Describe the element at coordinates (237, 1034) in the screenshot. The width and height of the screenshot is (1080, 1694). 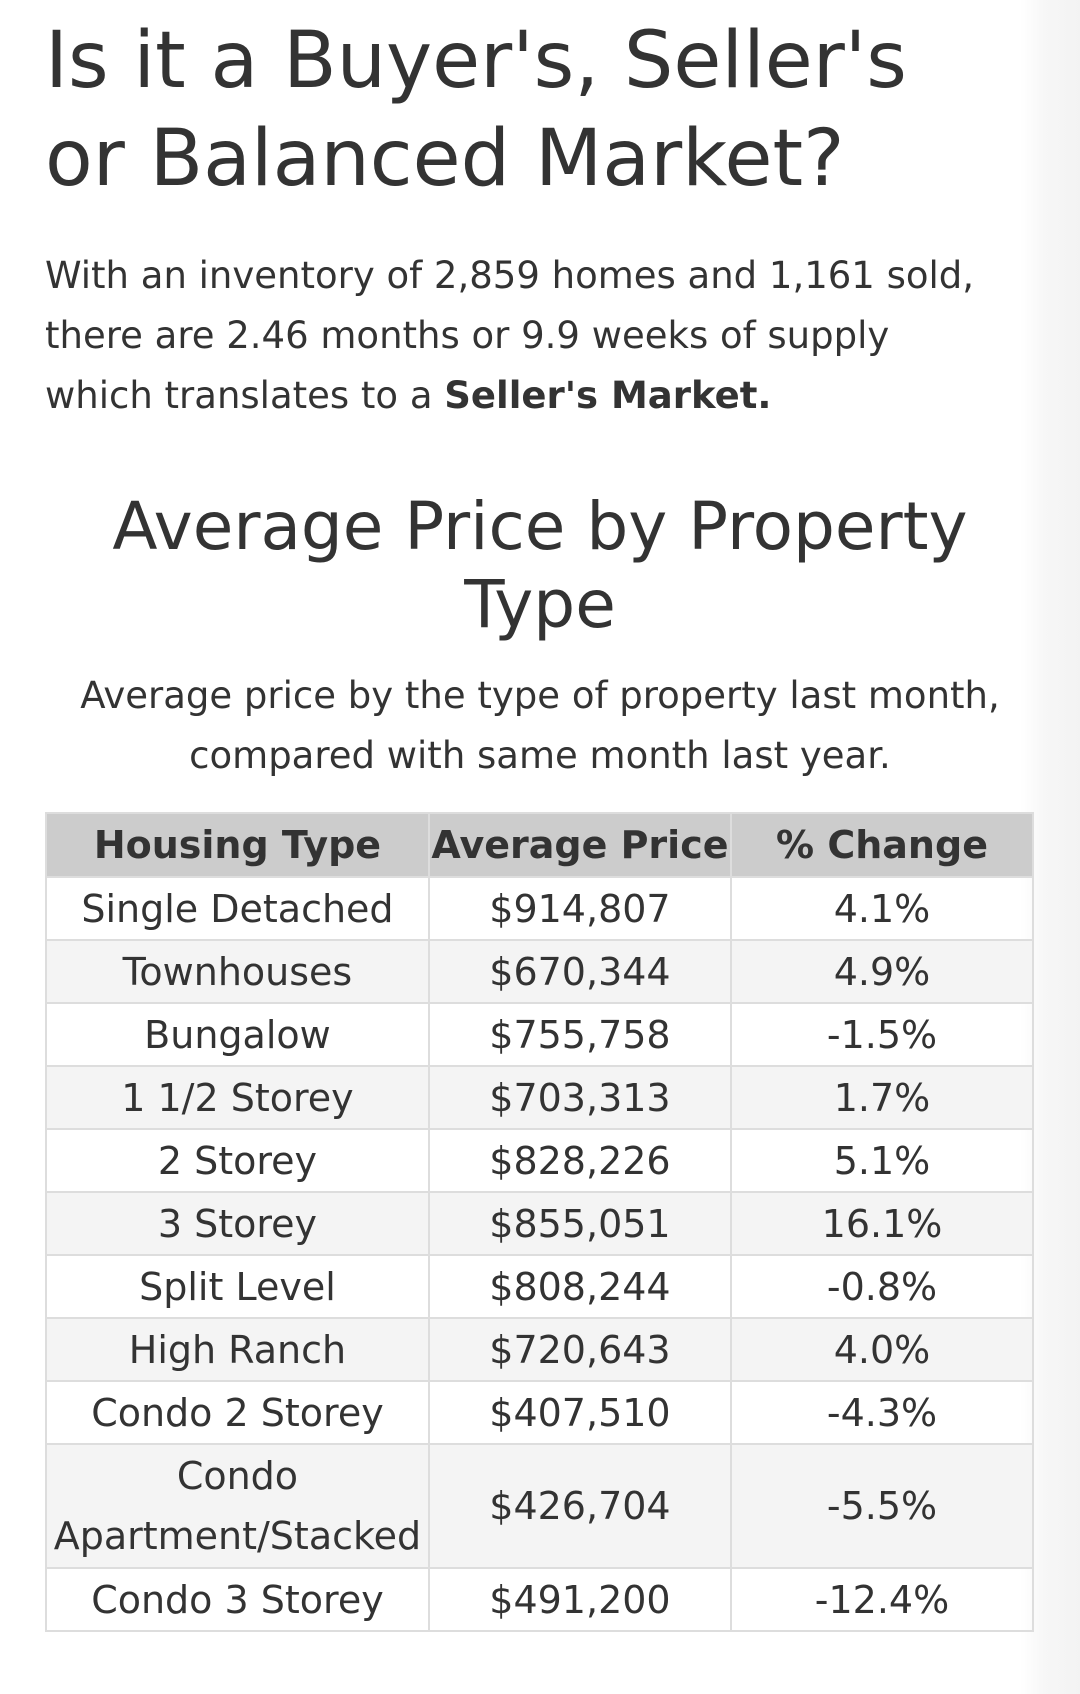
I see `housing-type-cell: Bungalow` at that location.